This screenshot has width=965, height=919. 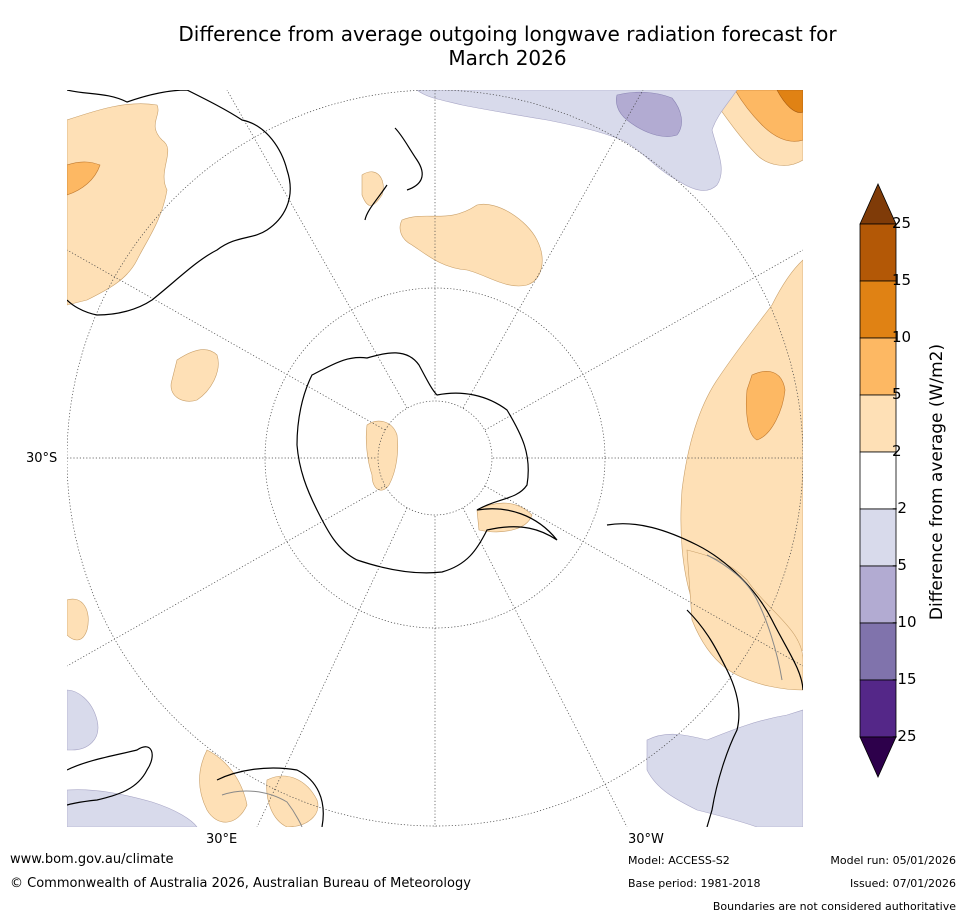 What do you see at coordinates (904, 679) in the screenshot?
I see `colorbar-tick-label: -15` at bounding box center [904, 679].